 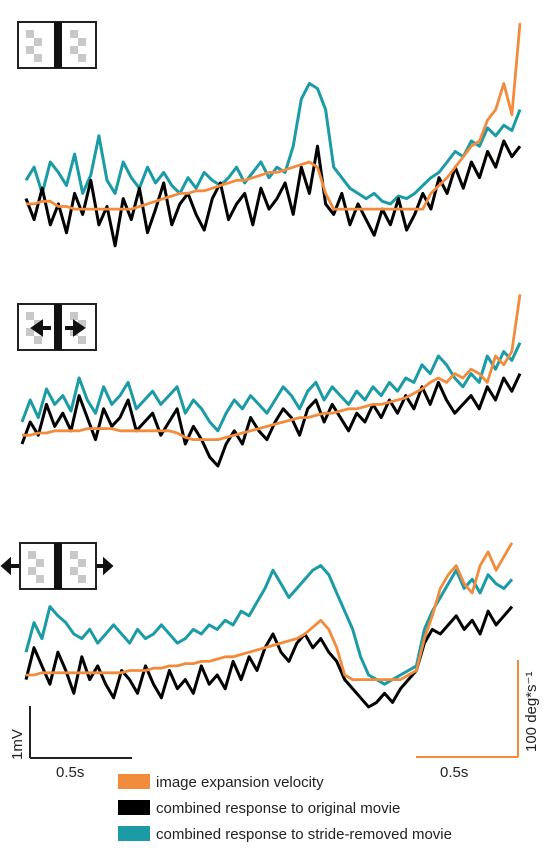 What do you see at coordinates (134, 807) in the screenshot?
I see `legend-swatch-original` at bounding box center [134, 807].